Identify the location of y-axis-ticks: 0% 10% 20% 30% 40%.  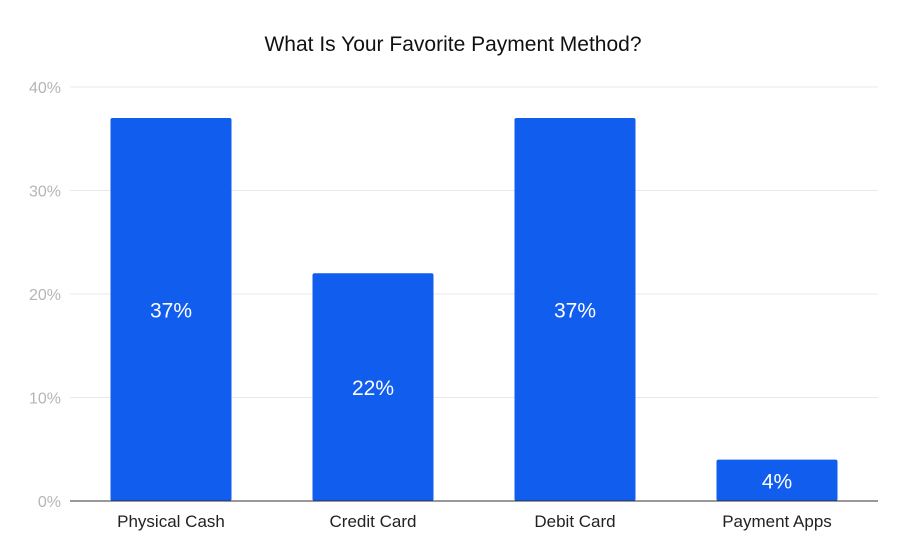
(45, 295).